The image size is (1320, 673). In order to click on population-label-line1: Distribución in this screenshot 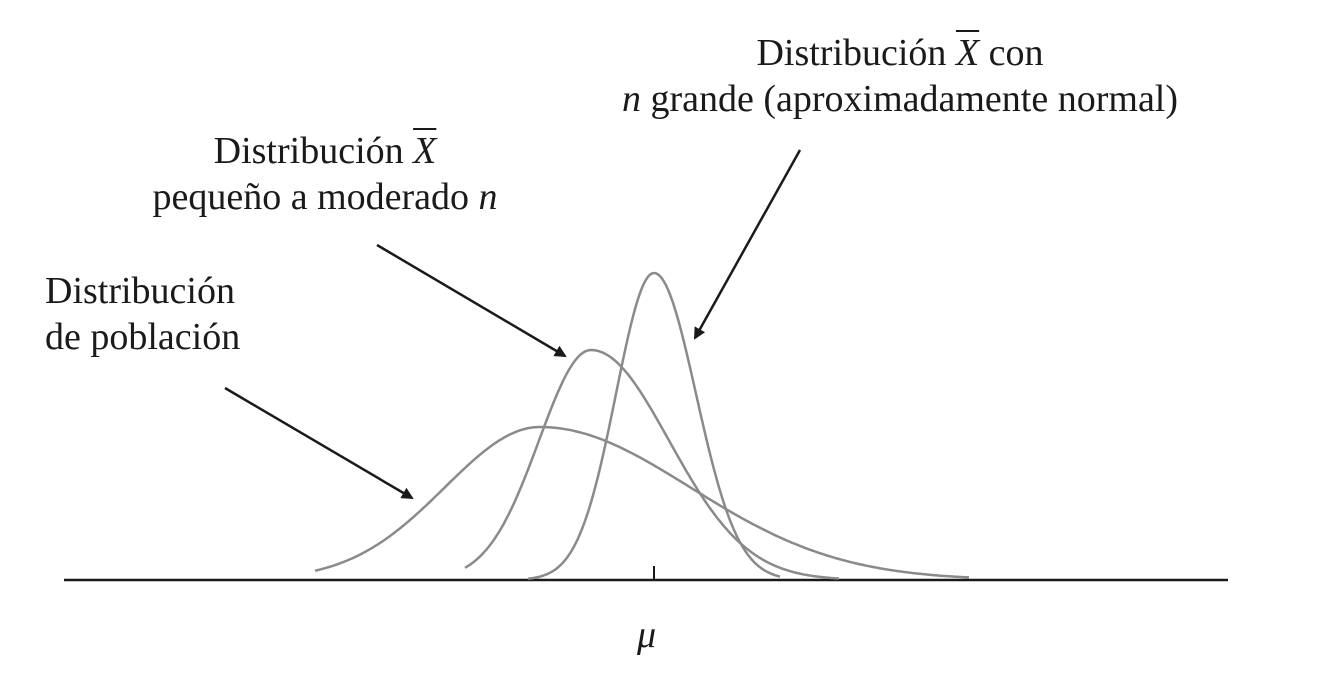, I will do `click(140, 291)`.